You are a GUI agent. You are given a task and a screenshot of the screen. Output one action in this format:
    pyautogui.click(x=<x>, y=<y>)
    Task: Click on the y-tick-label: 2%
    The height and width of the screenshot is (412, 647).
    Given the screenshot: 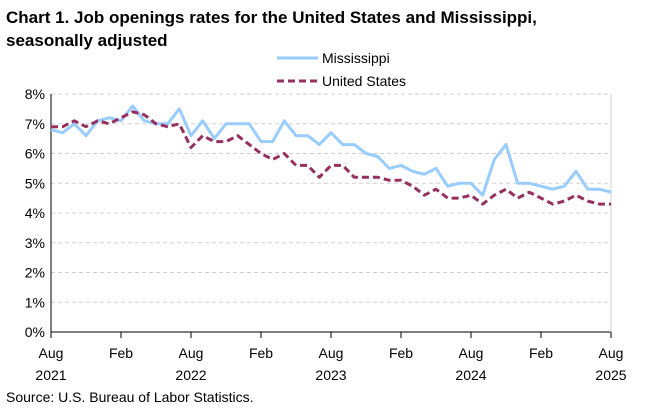 What is the action you would take?
    pyautogui.click(x=35, y=273)
    